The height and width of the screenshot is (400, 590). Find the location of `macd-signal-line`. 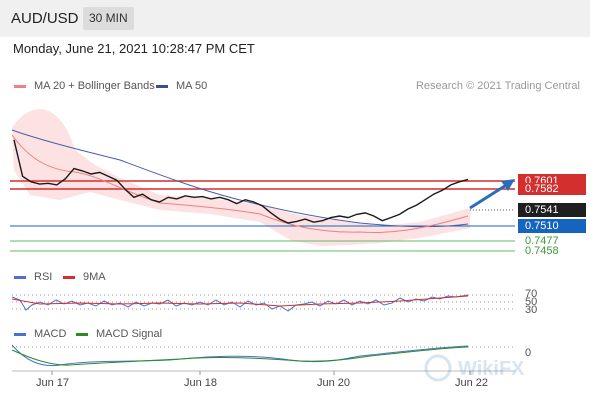

macd-signal-line is located at coordinates (240, 356).